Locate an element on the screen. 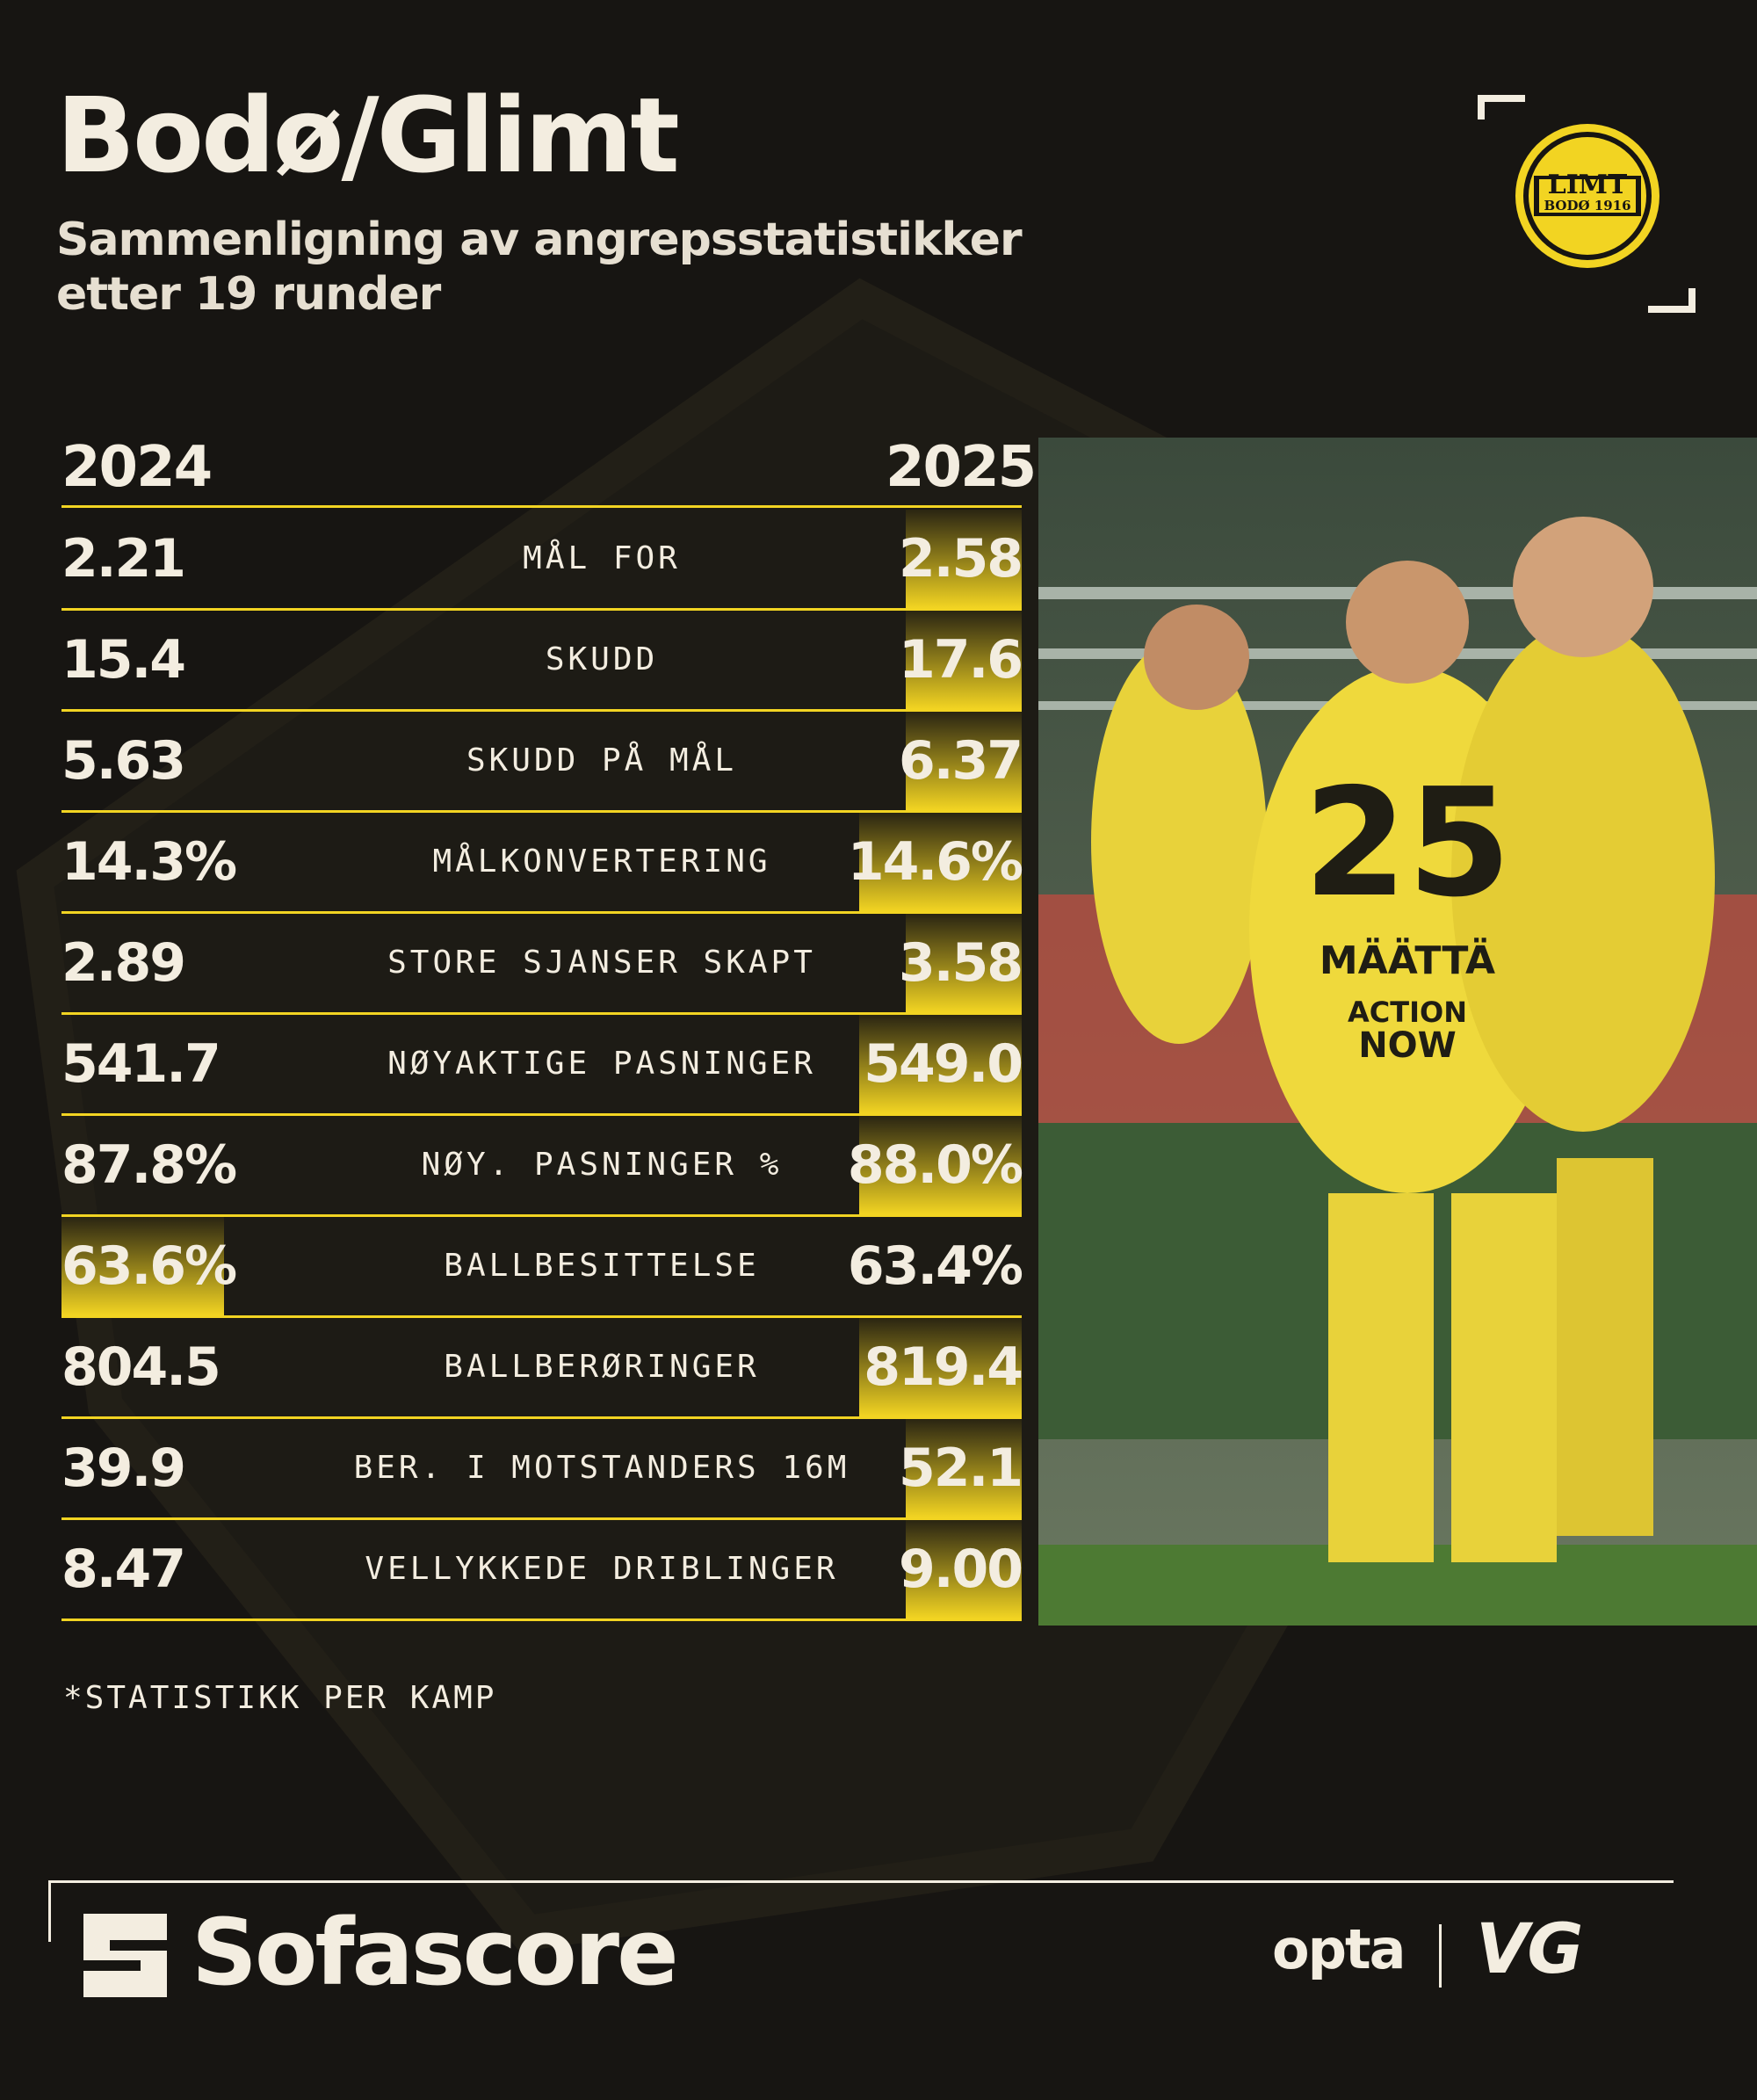  subtitle-line-1: Sammenligning av angrepsstatistikker is located at coordinates (539, 240).